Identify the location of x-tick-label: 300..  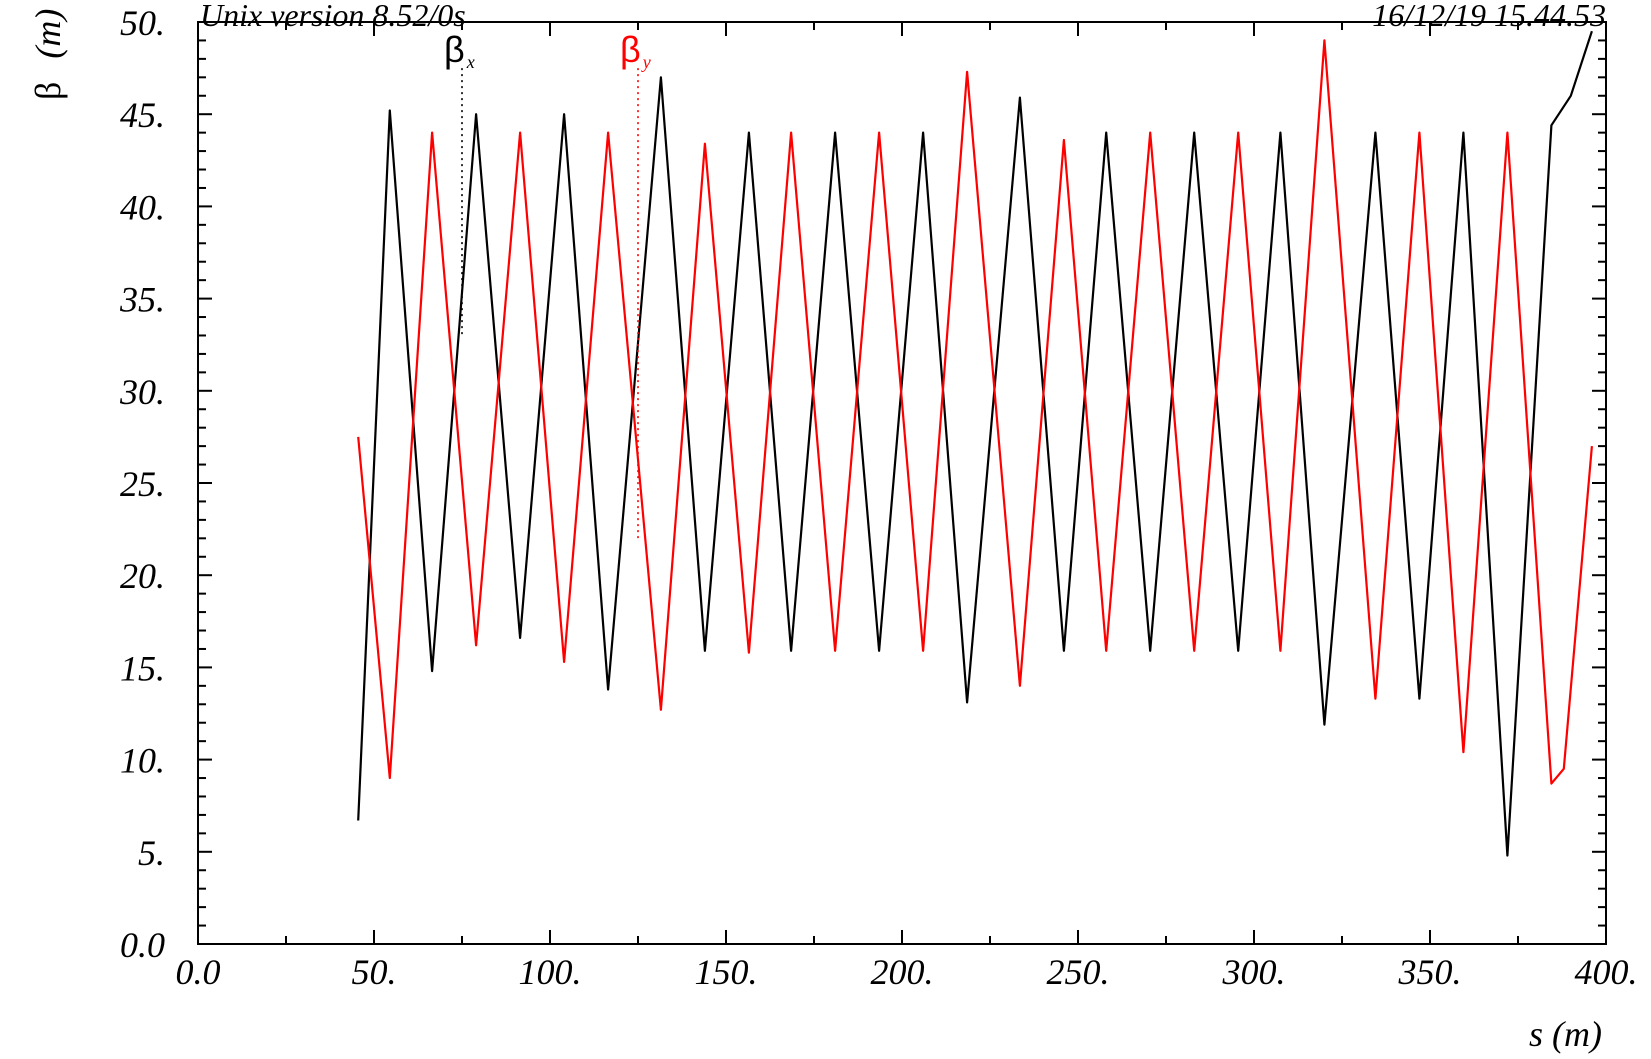
(1254, 972).